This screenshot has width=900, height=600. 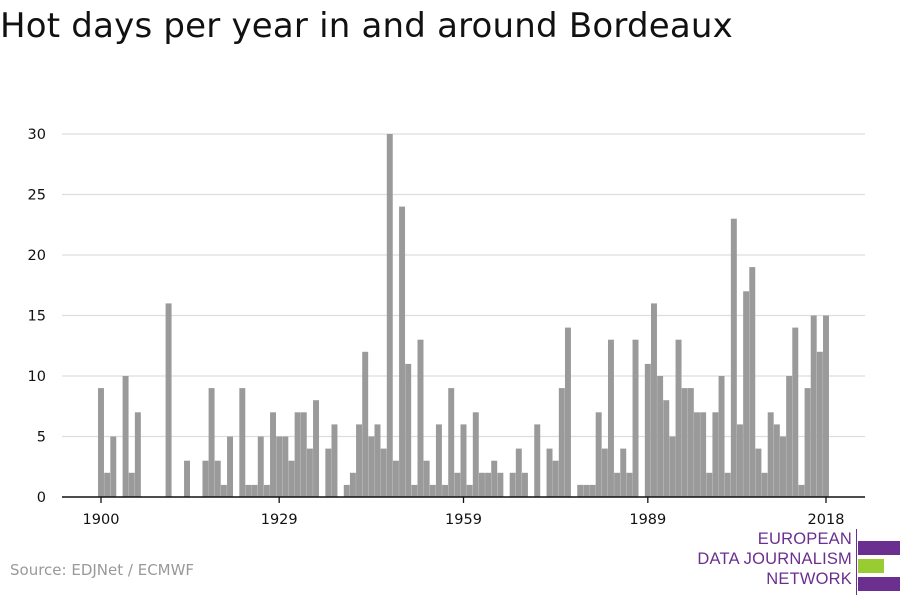 What do you see at coordinates (653, 400) in the screenshot?
I see `bar-1990` at bounding box center [653, 400].